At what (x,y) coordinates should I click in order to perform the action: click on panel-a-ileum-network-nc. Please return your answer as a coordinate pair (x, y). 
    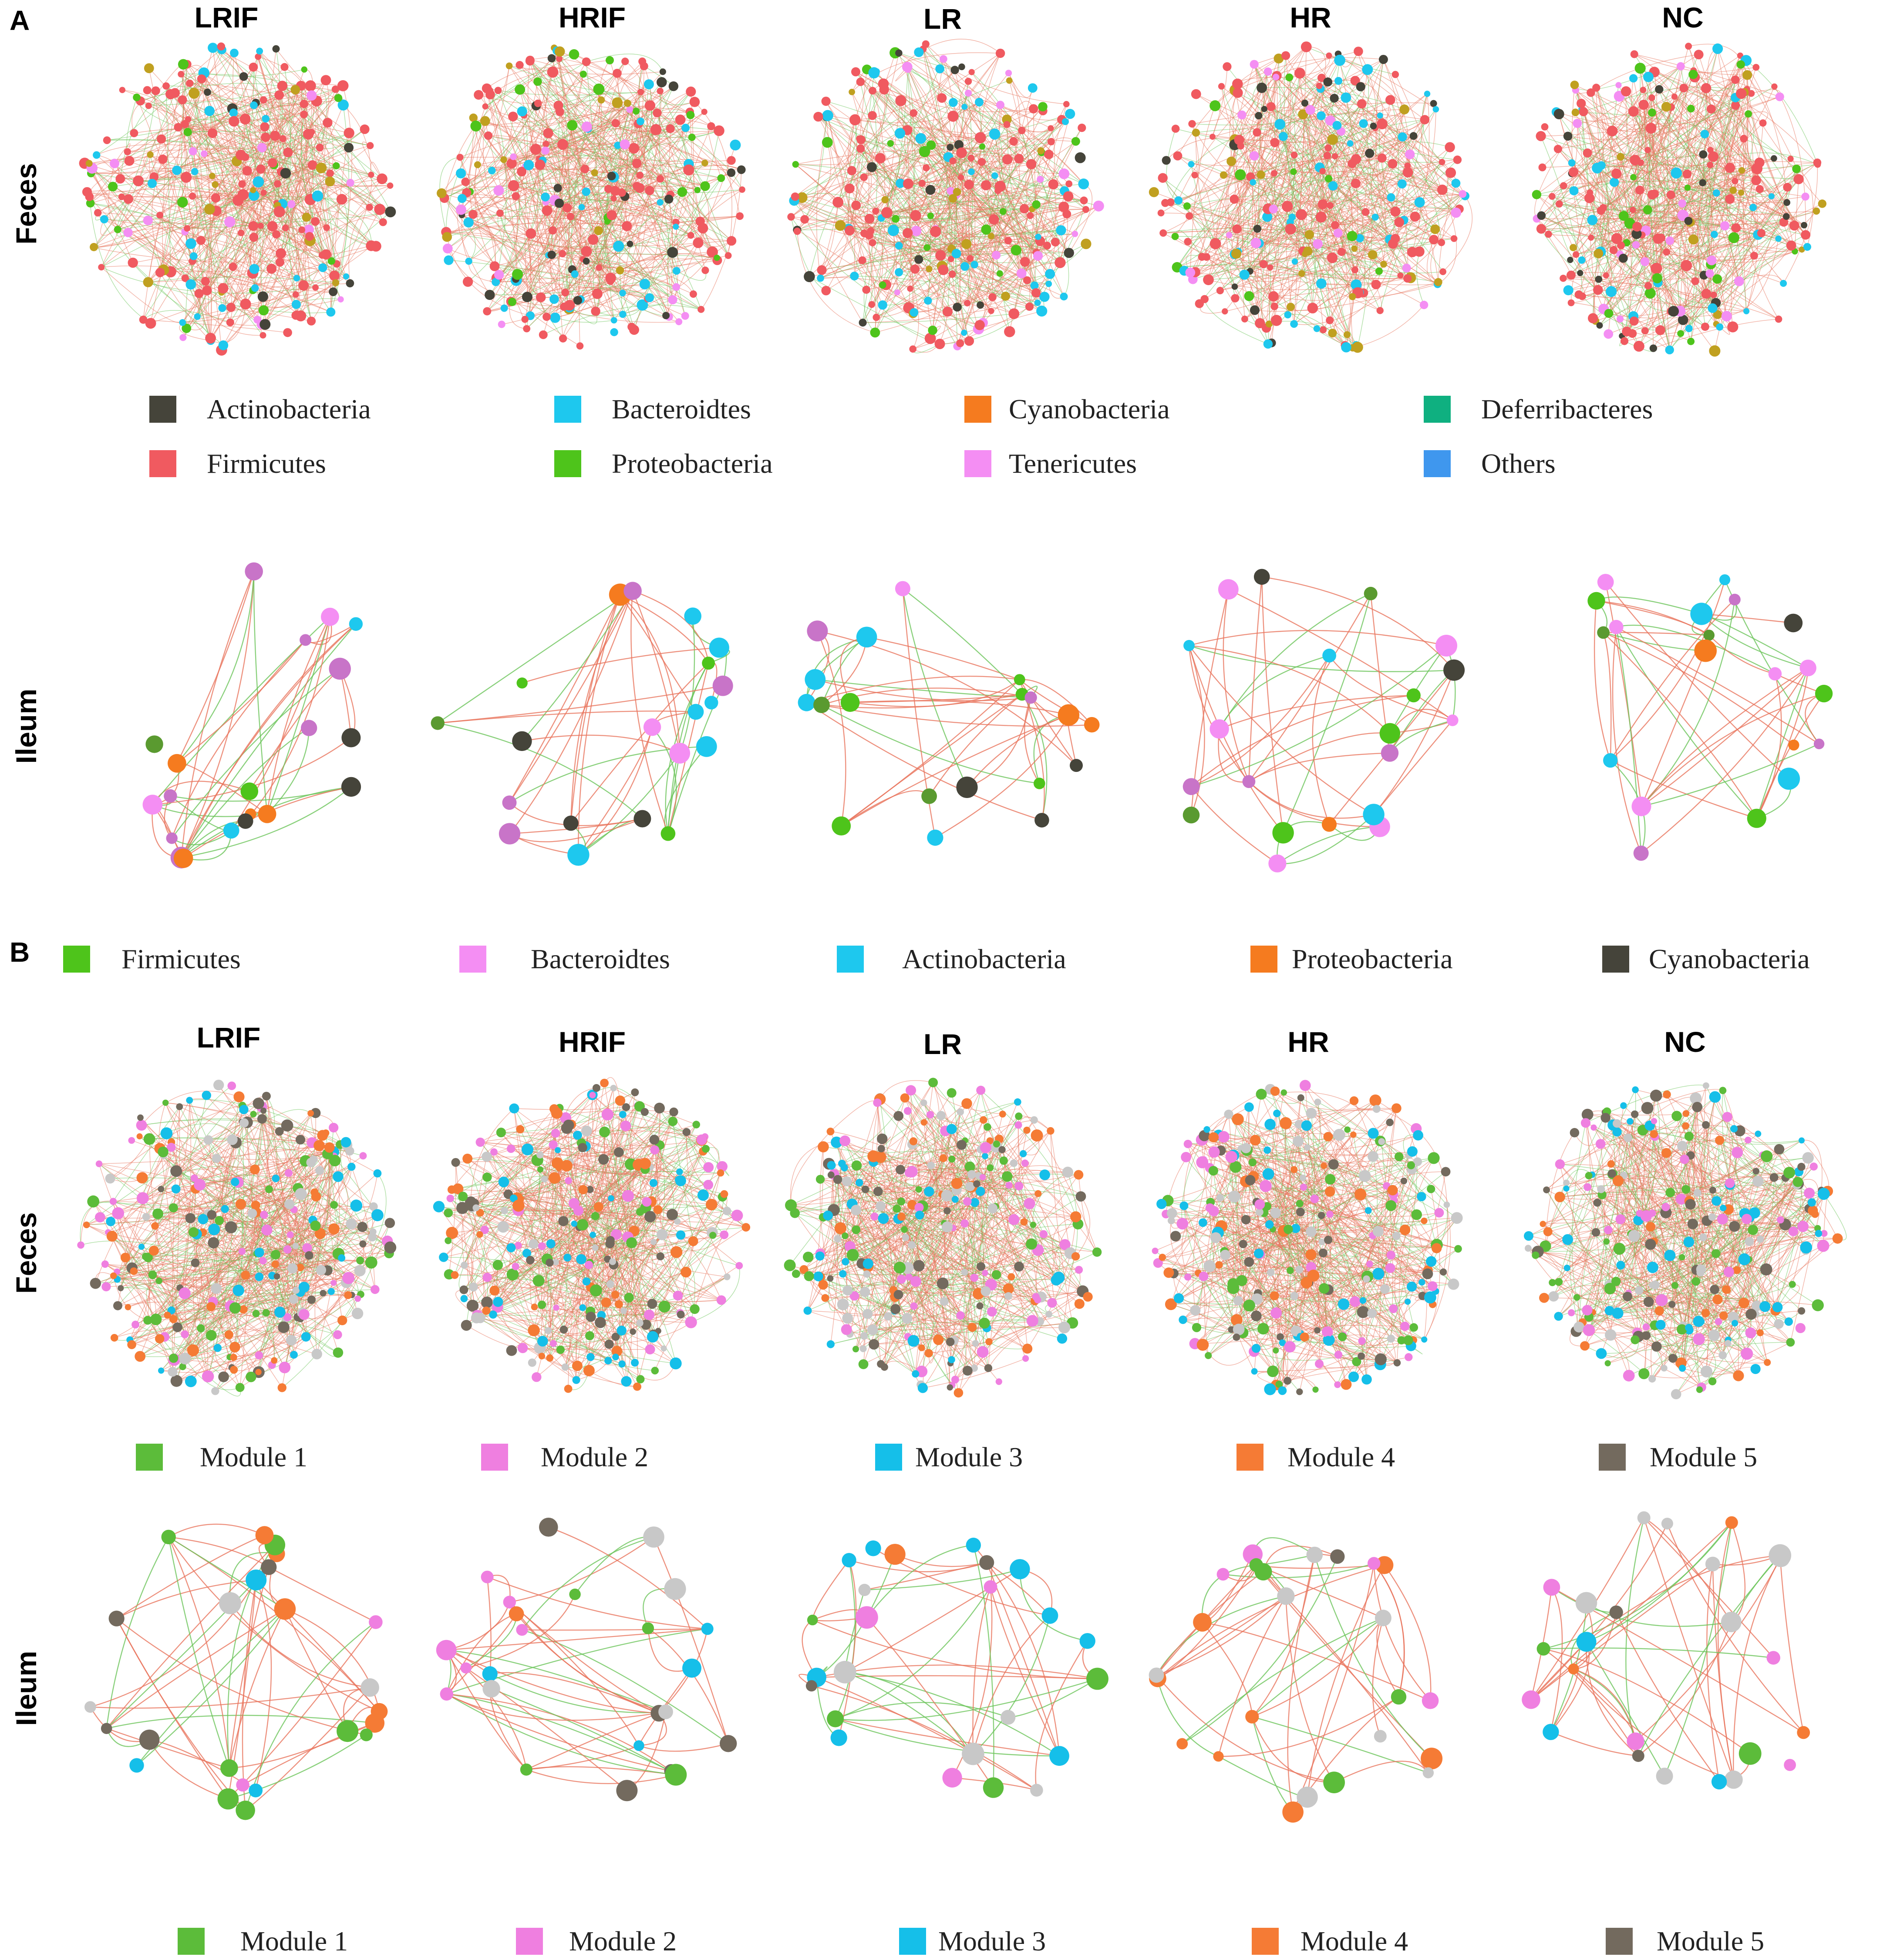
    Looking at the image, I should click on (1710, 717).